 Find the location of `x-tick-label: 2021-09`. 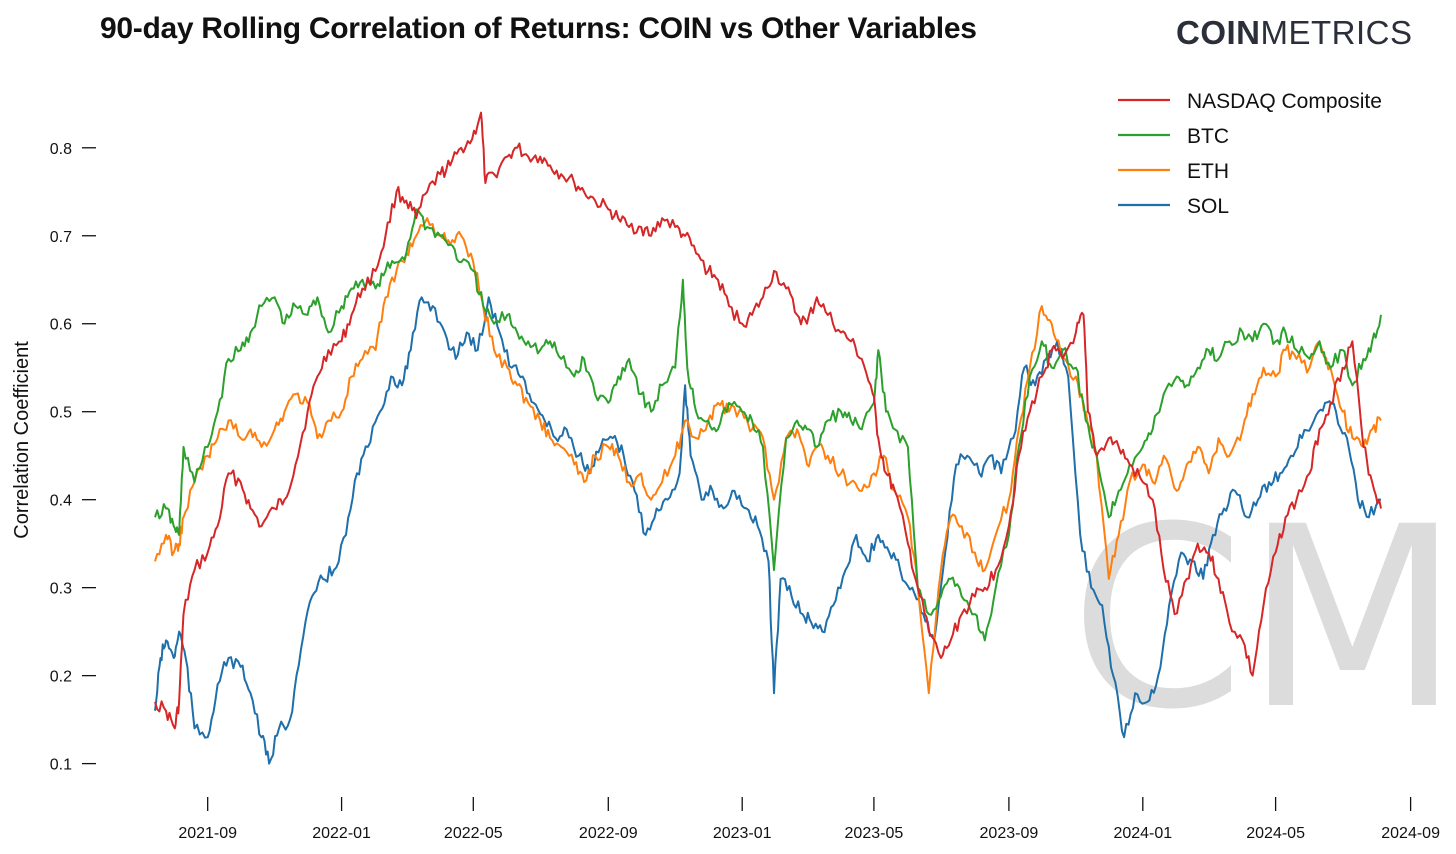

x-tick-label: 2021-09 is located at coordinates (207, 833).